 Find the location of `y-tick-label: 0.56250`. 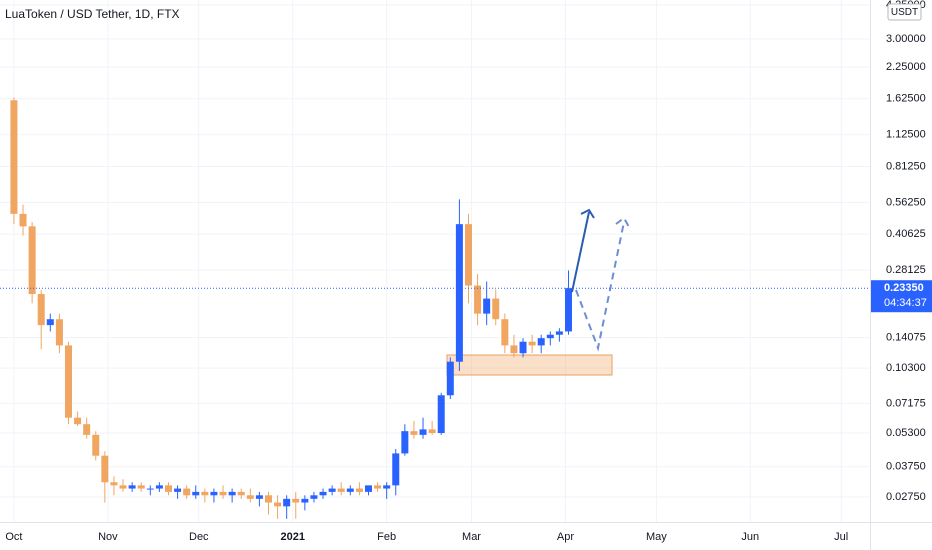

y-tick-label: 0.56250 is located at coordinates (906, 202).